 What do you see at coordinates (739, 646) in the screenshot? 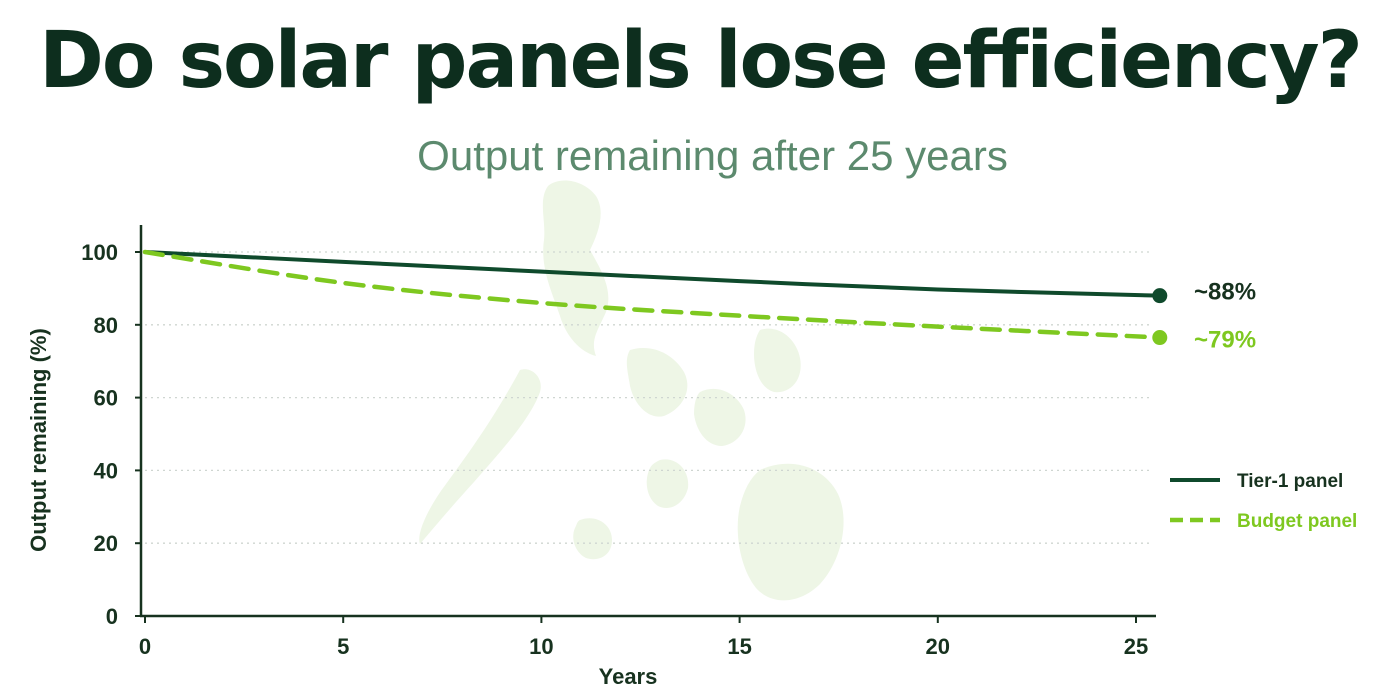
I see `x-tick-label: 15` at bounding box center [739, 646].